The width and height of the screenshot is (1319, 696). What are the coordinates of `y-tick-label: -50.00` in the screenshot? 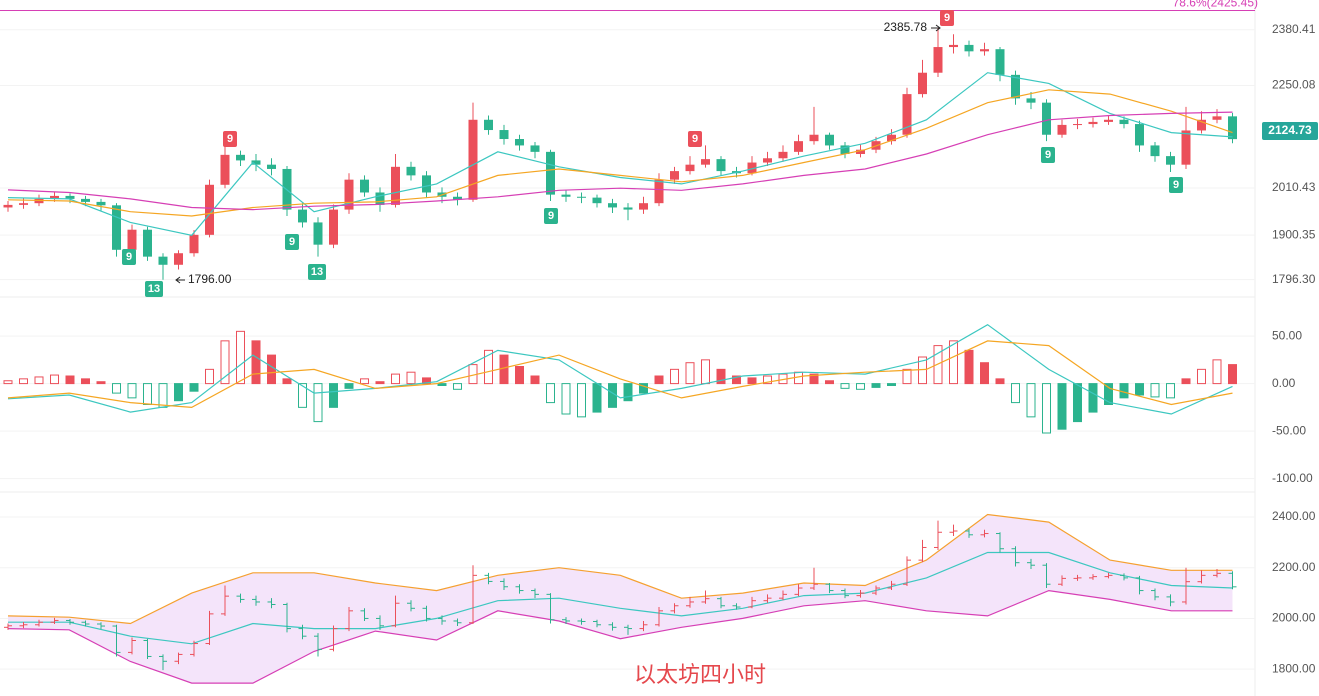 It's located at (1289, 430).